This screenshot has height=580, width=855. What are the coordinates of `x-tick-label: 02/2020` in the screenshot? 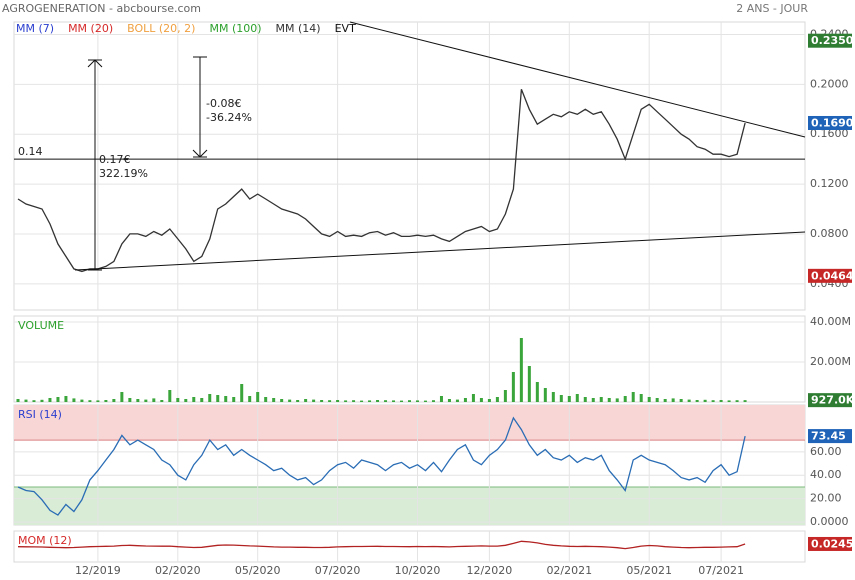 It's located at (178, 570).